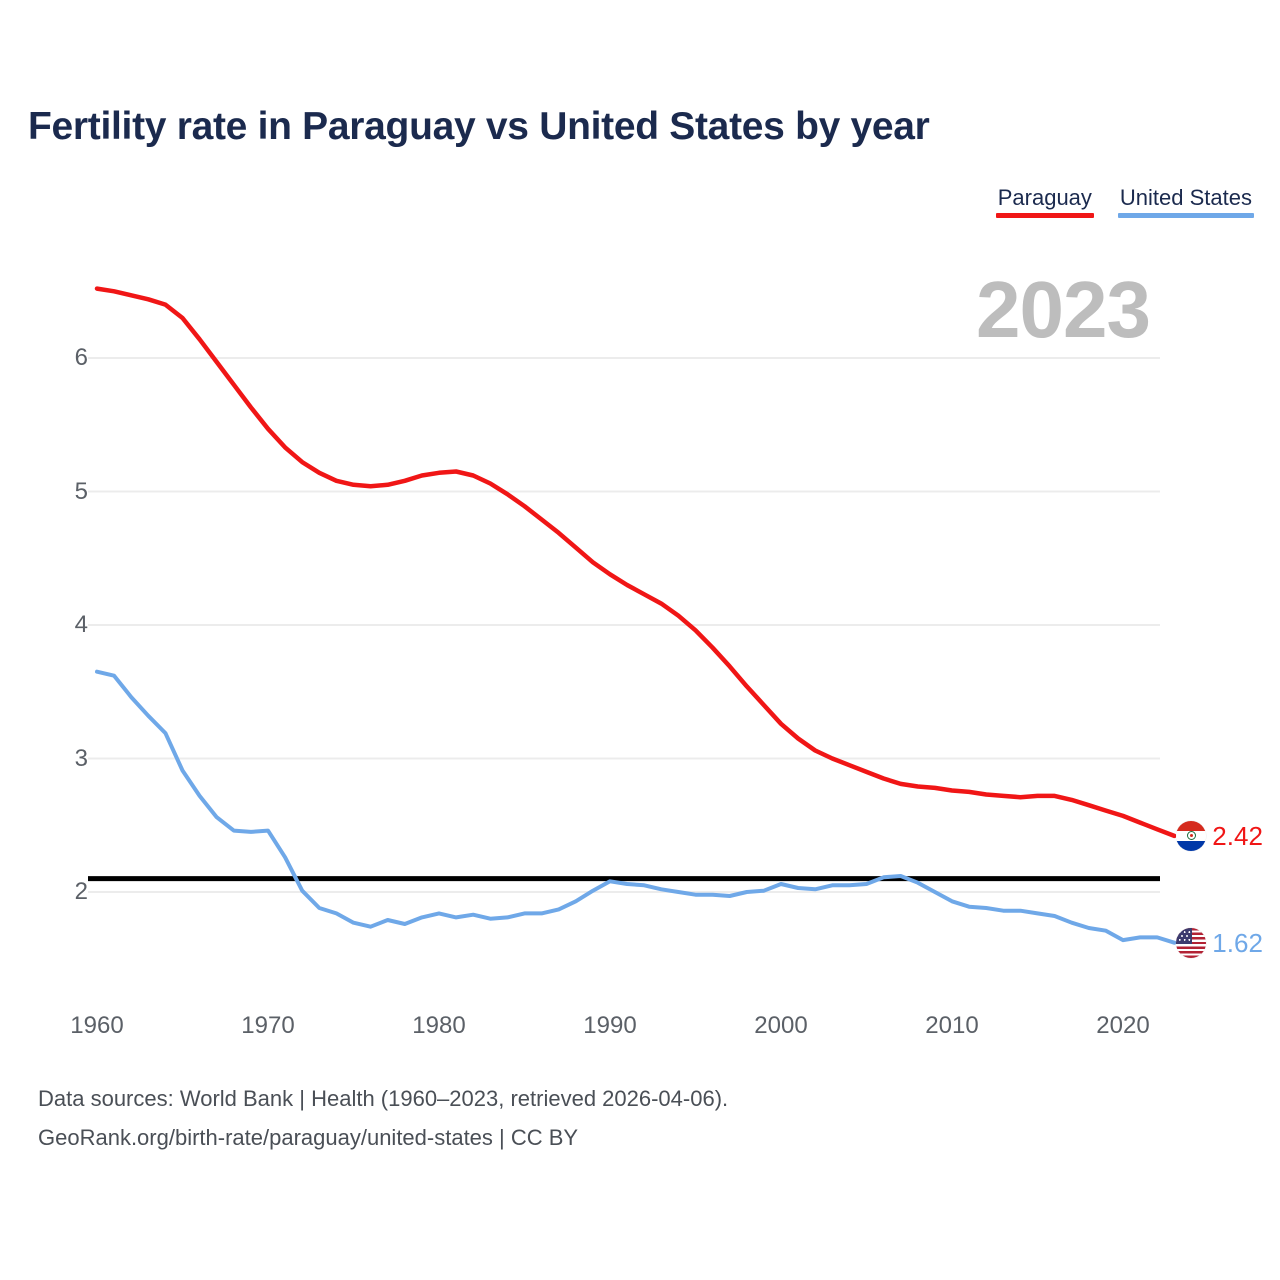 Image resolution: width=1280 pixels, height=1280 pixels. What do you see at coordinates (1185, 216) in the screenshot?
I see `legend-color-swatch-united-states` at bounding box center [1185, 216].